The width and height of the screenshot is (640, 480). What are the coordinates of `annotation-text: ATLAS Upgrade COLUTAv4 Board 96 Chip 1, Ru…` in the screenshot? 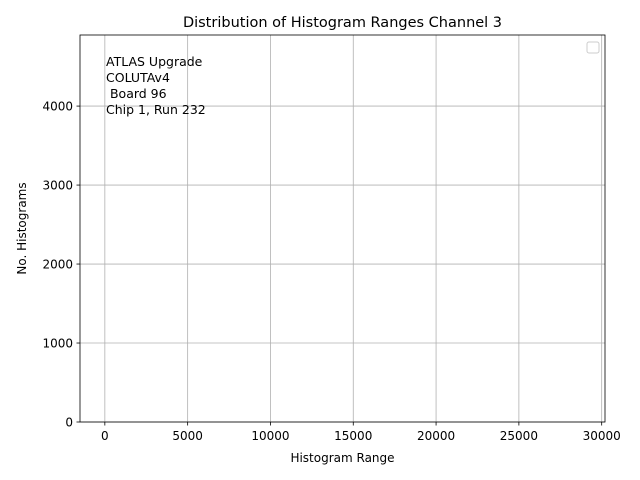 It's located at (156, 85).